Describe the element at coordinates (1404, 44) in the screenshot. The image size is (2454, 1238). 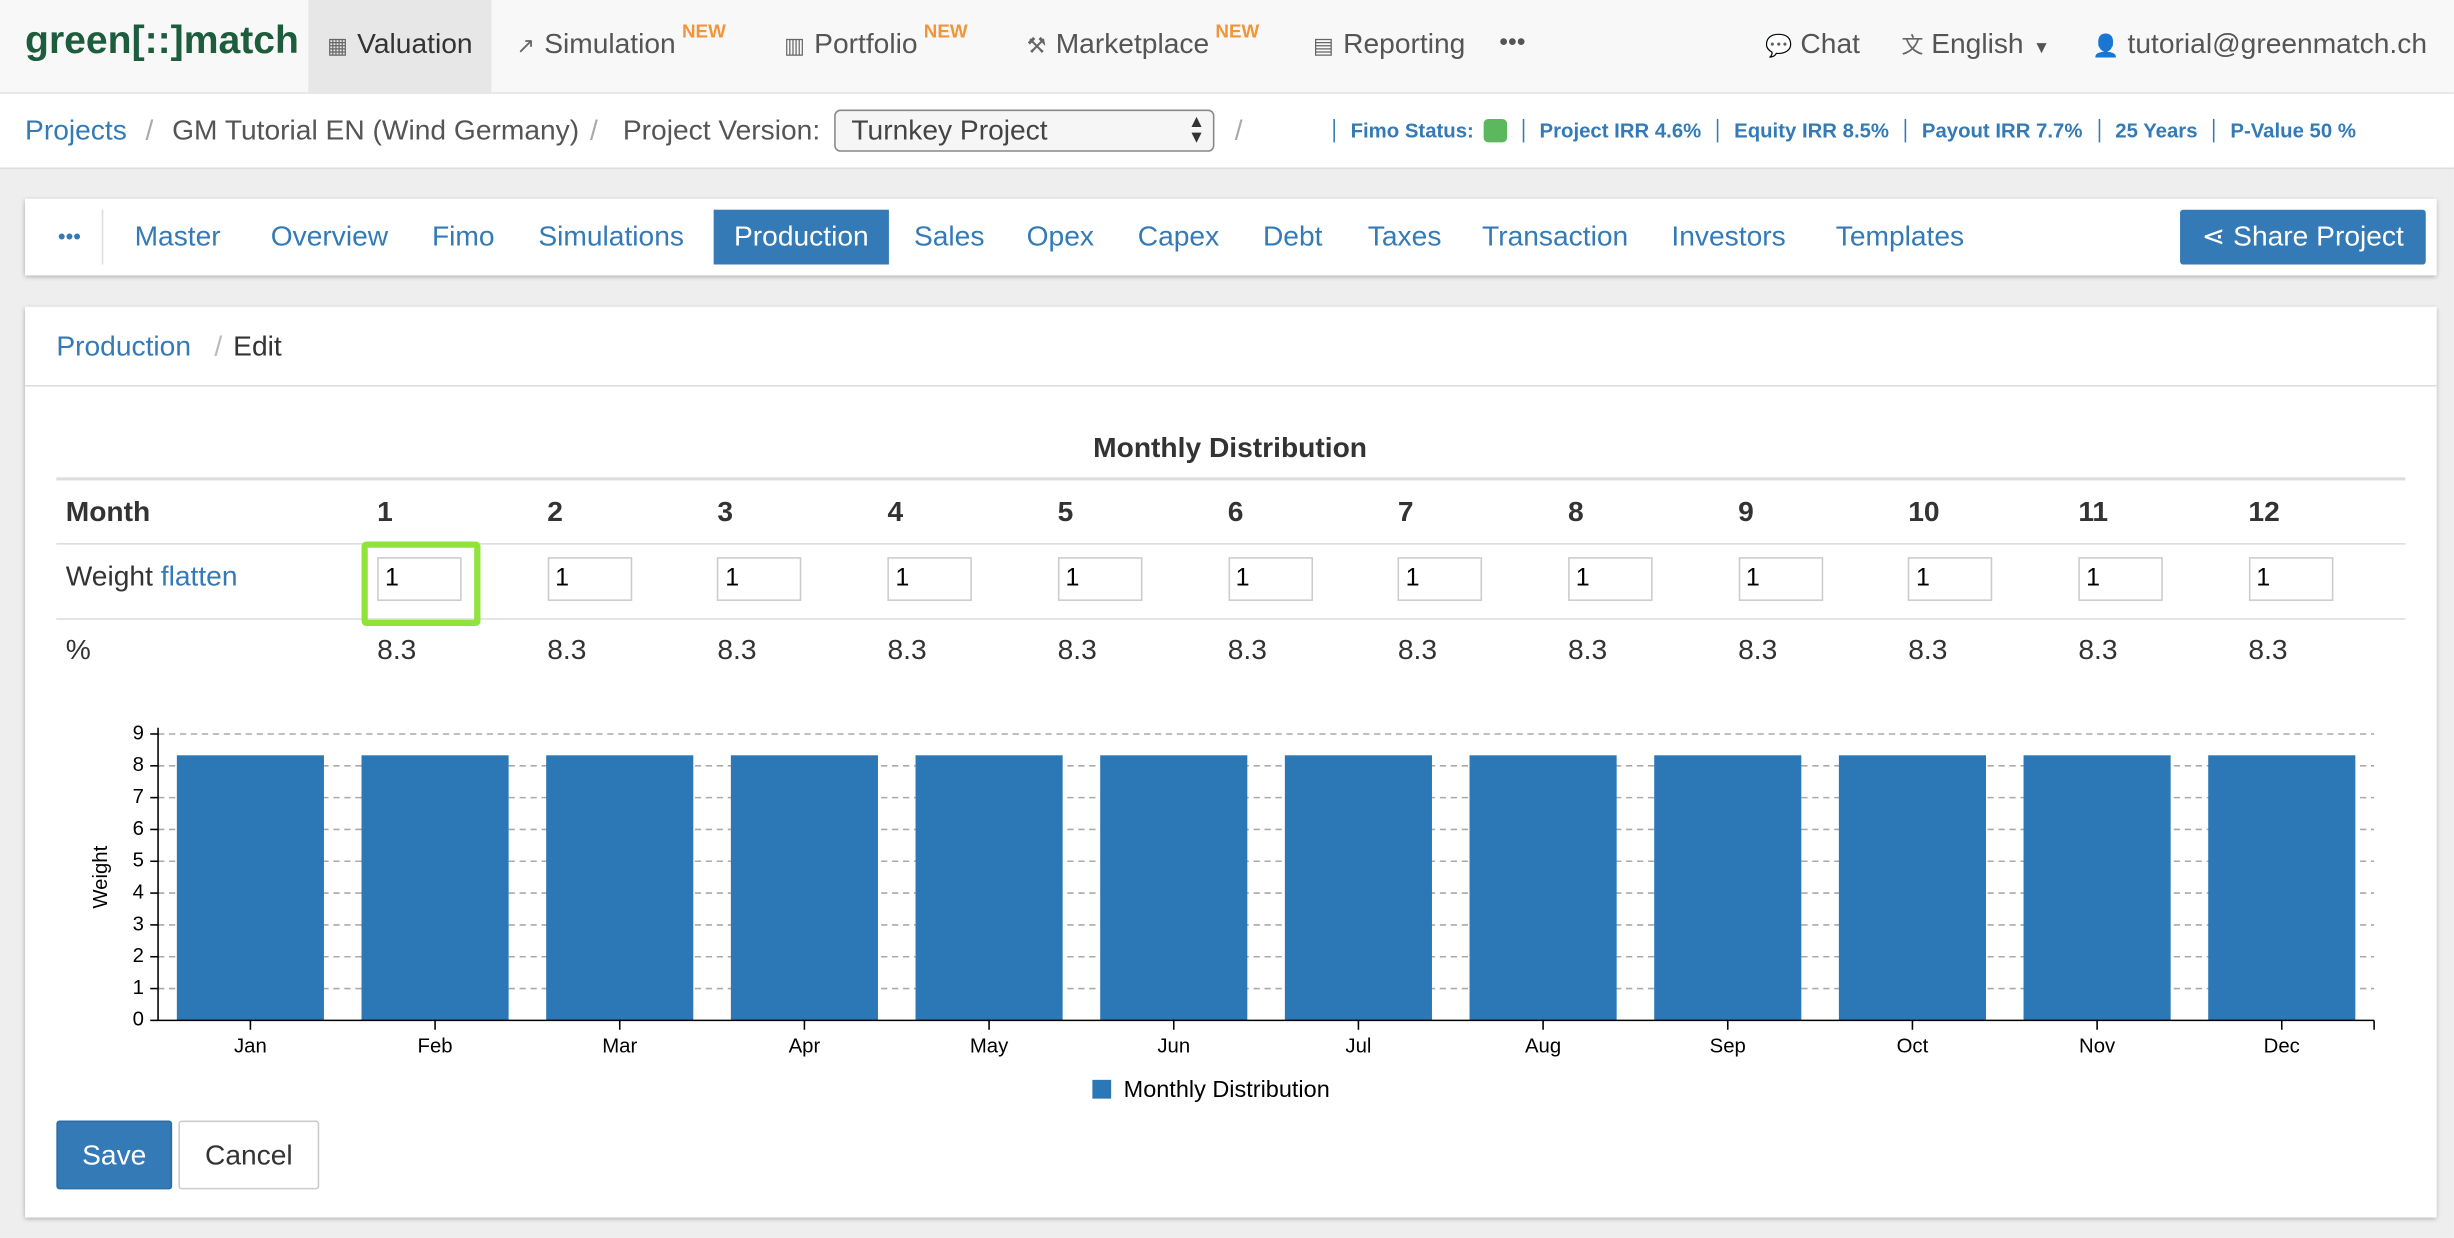
I see `nav-label: Reporting` at that location.